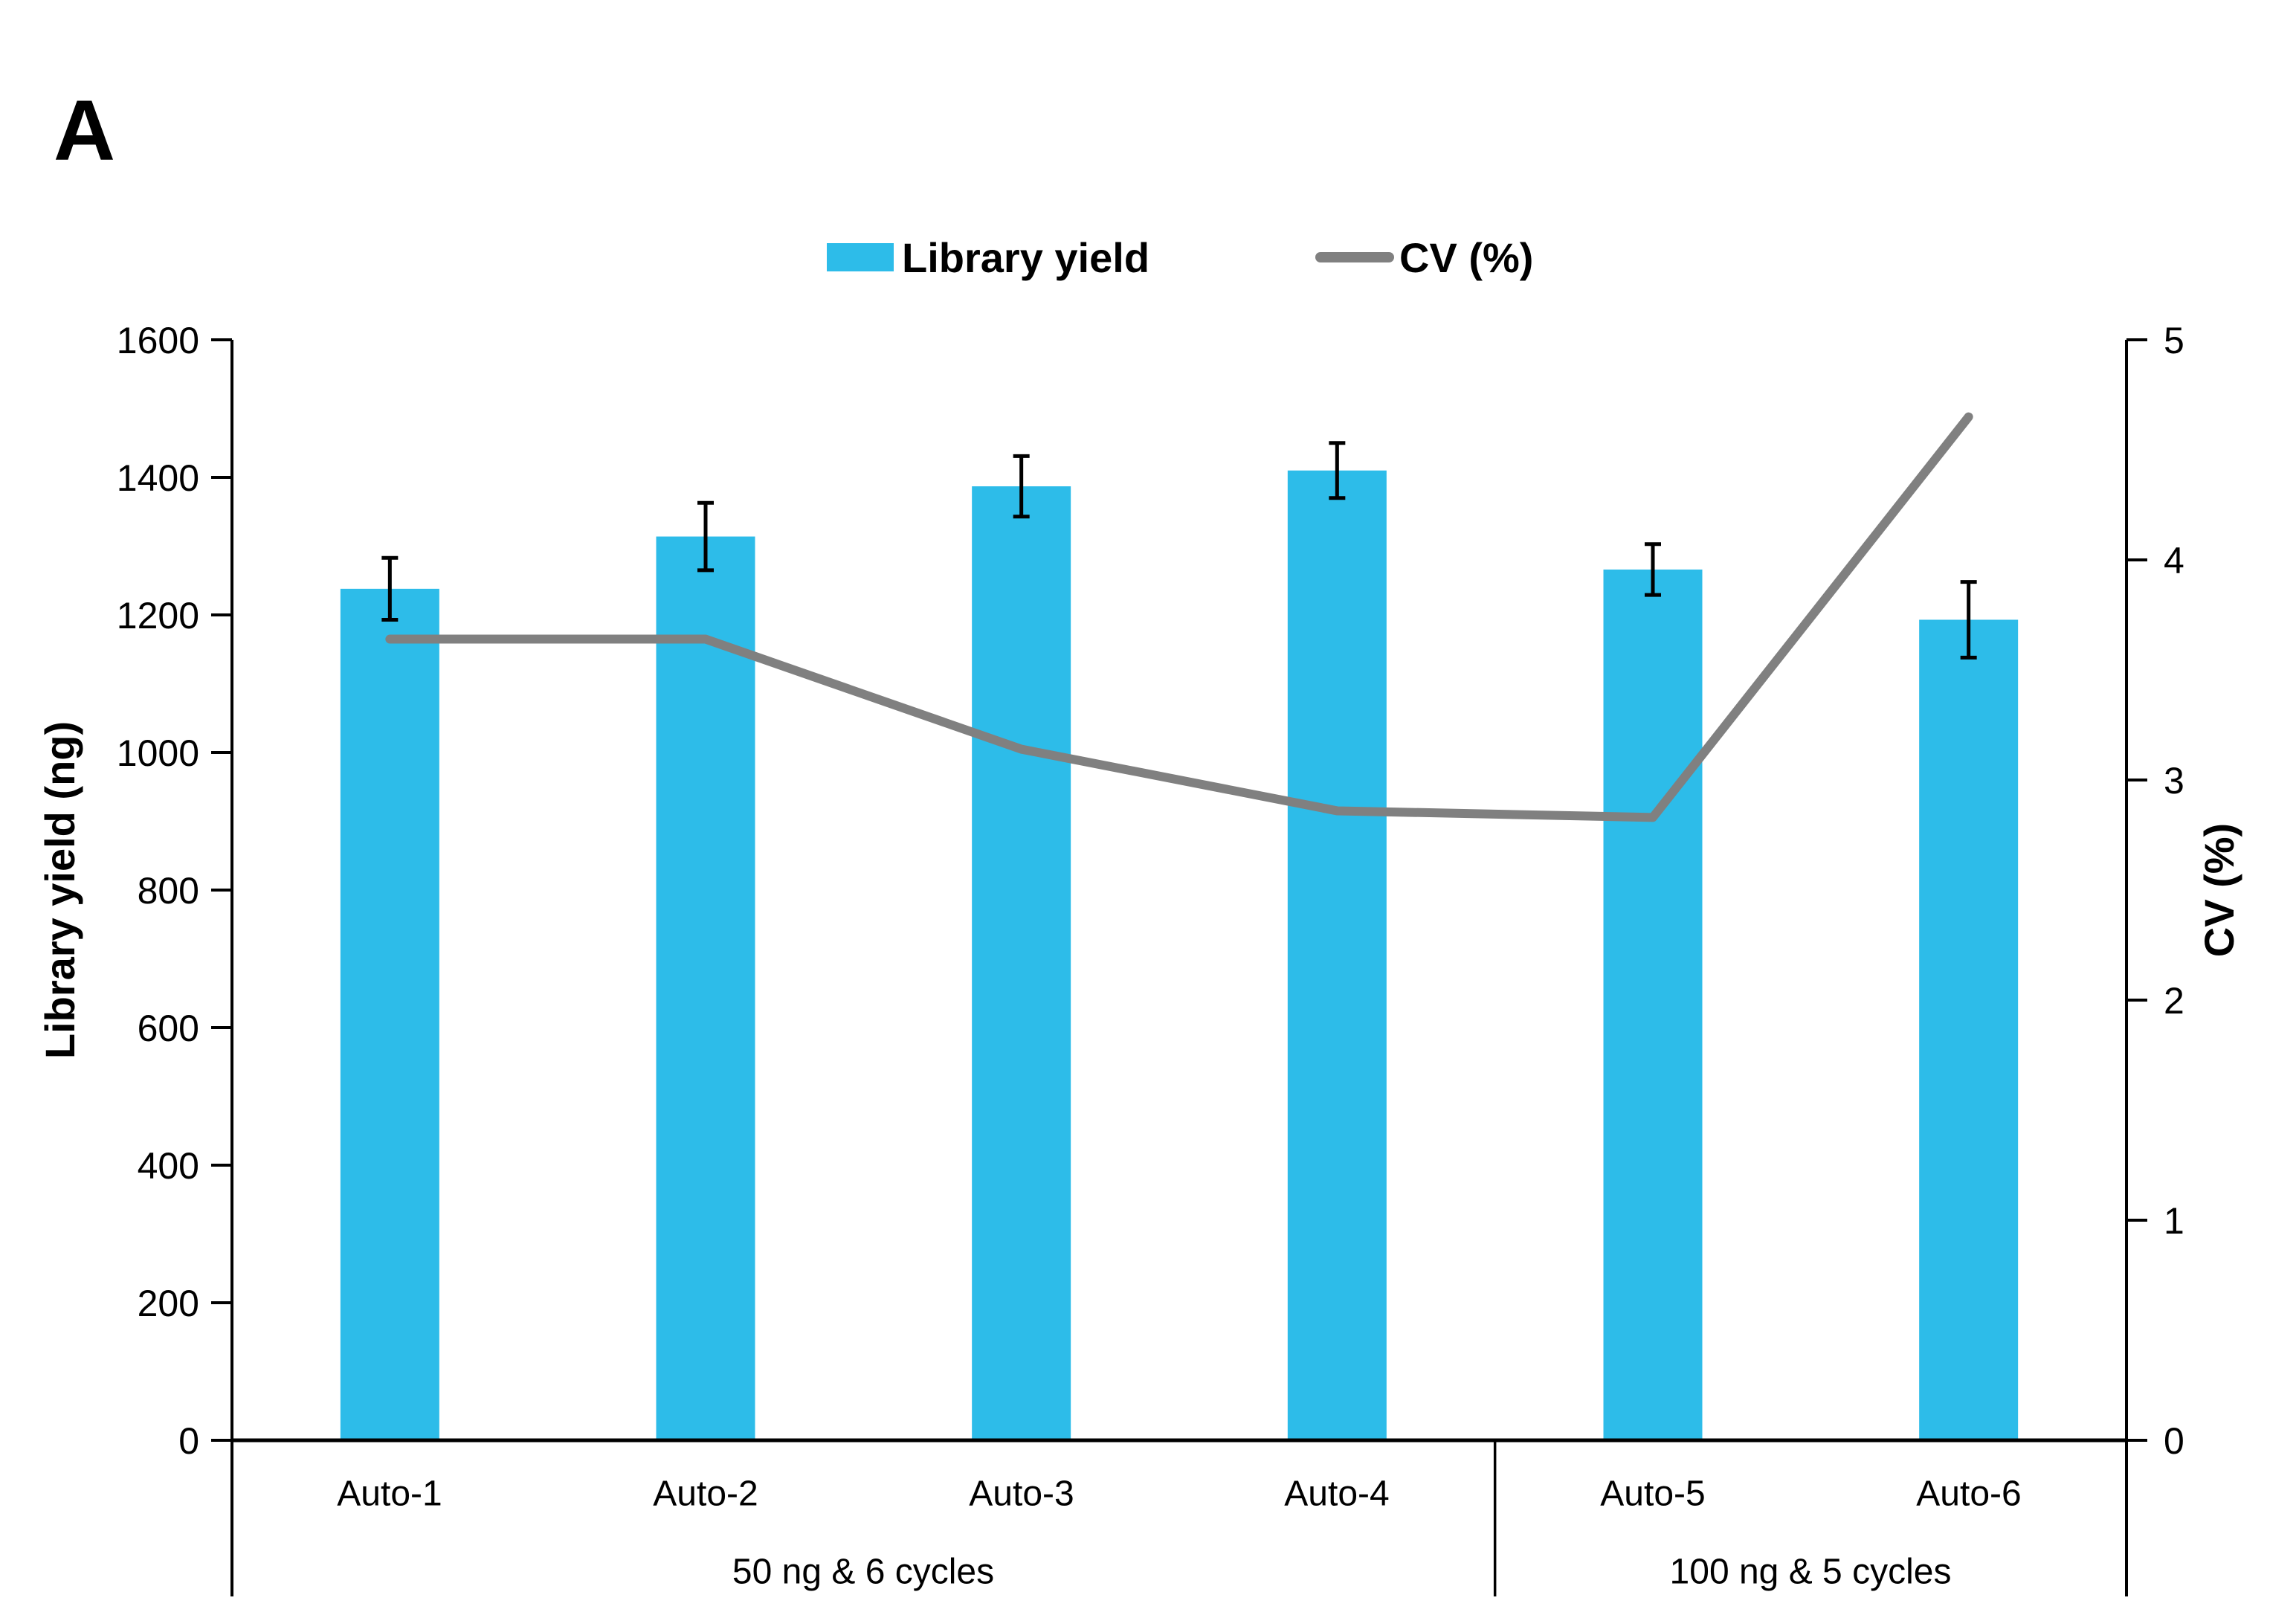  I want to click on left-axis-tick-label: 800, so click(168, 891).